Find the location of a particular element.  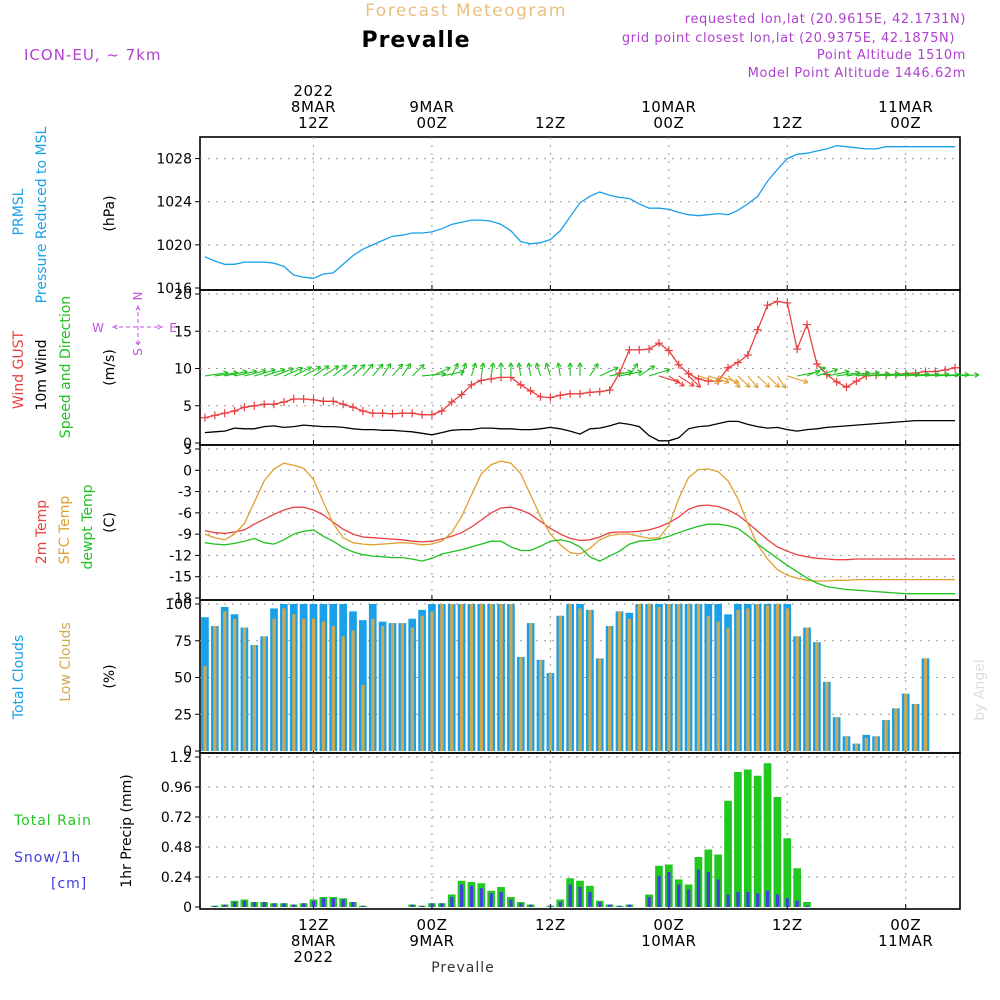

time-label-top: 11MAR is located at coordinates (905, 107).